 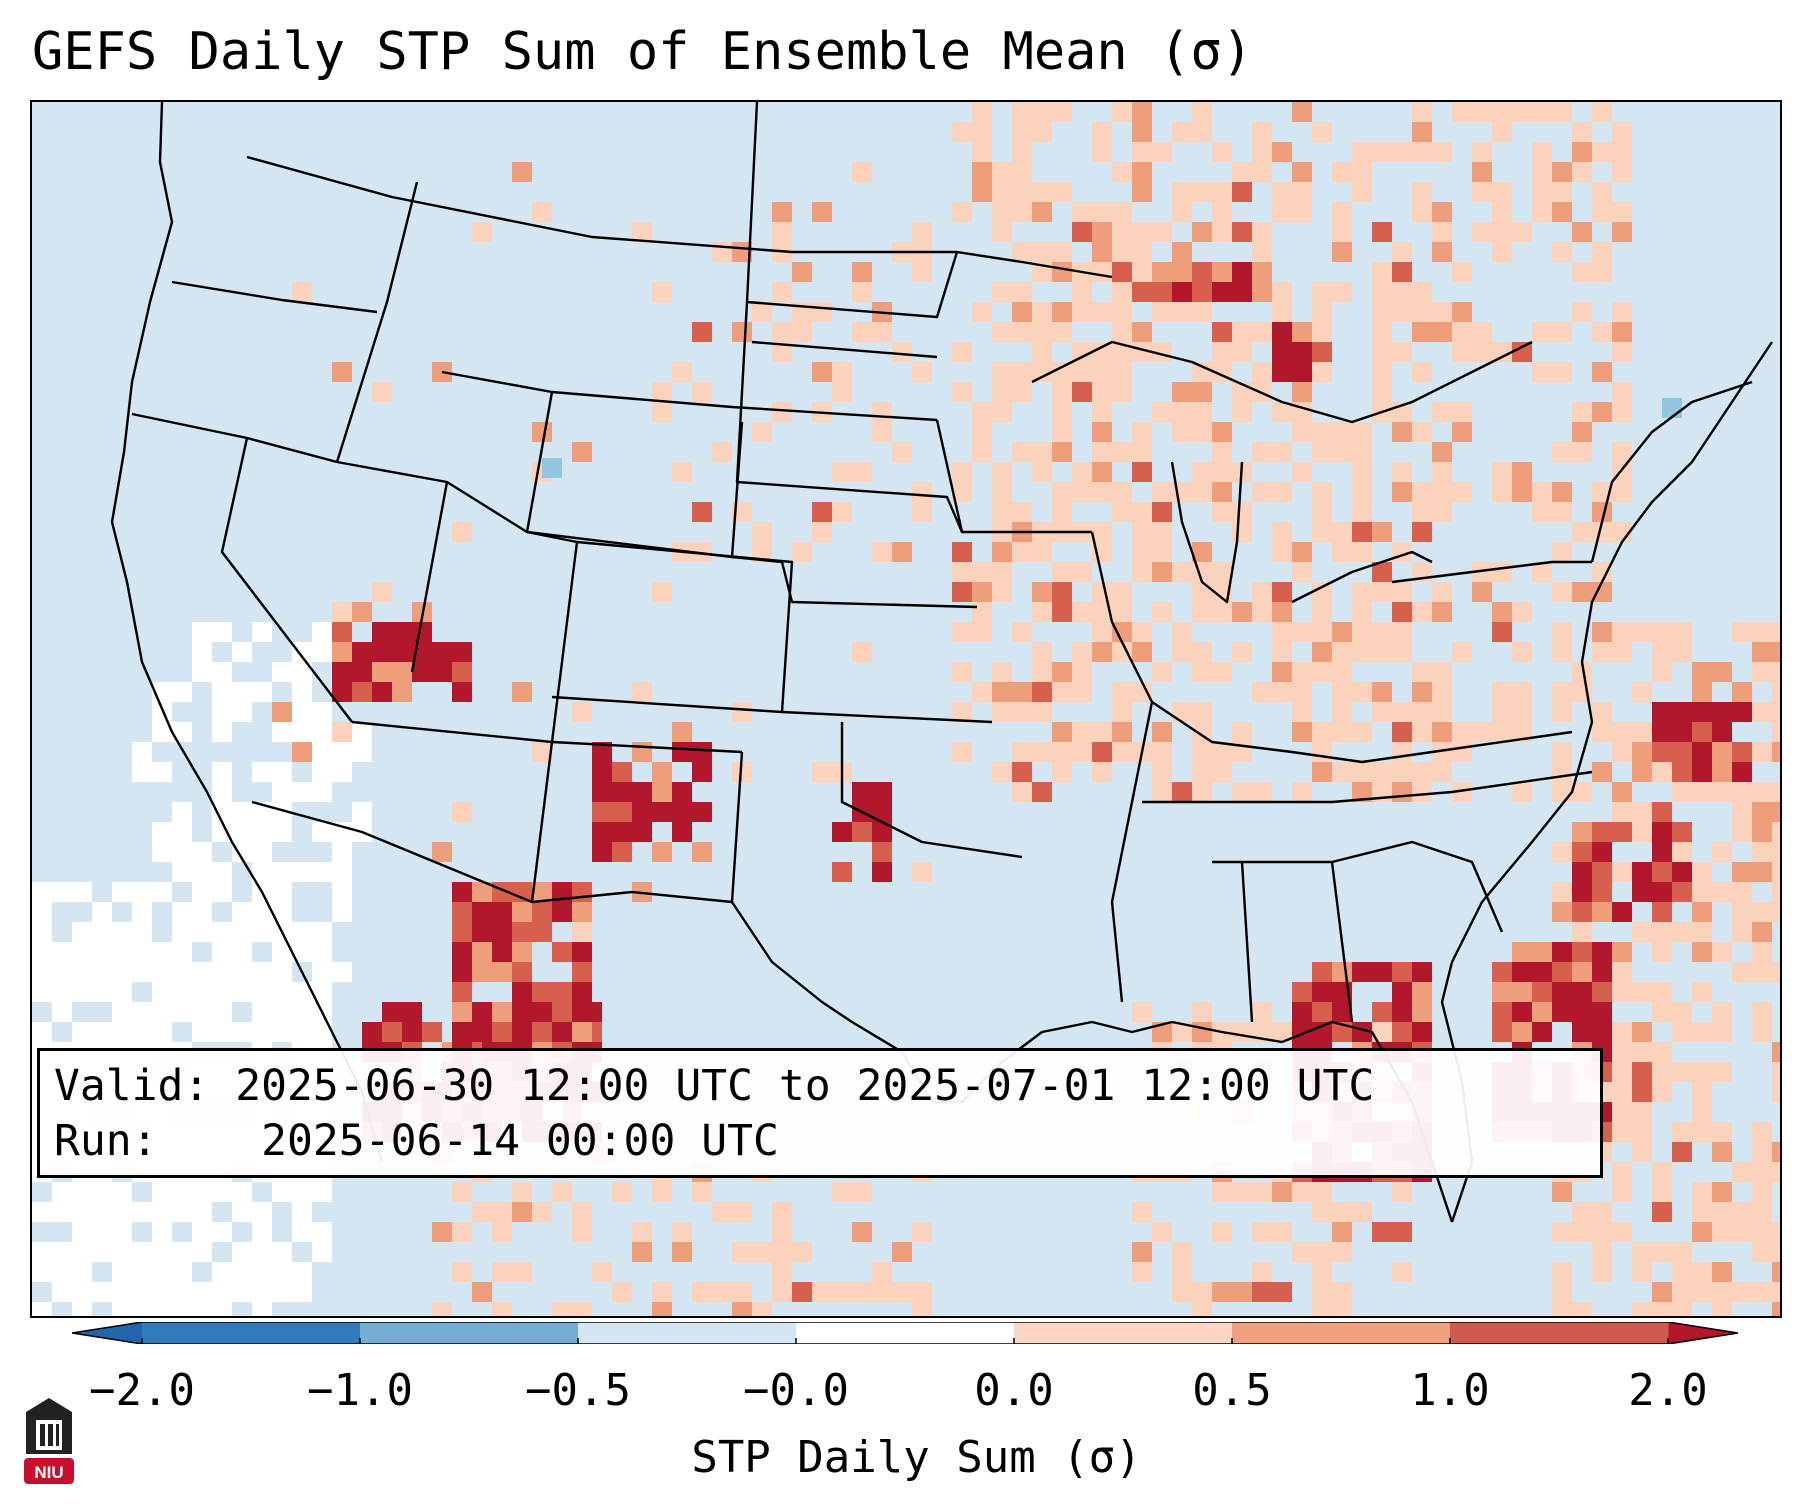 What do you see at coordinates (1668, 1390) in the screenshot?
I see `colorbar-tick-label: 2.0` at bounding box center [1668, 1390].